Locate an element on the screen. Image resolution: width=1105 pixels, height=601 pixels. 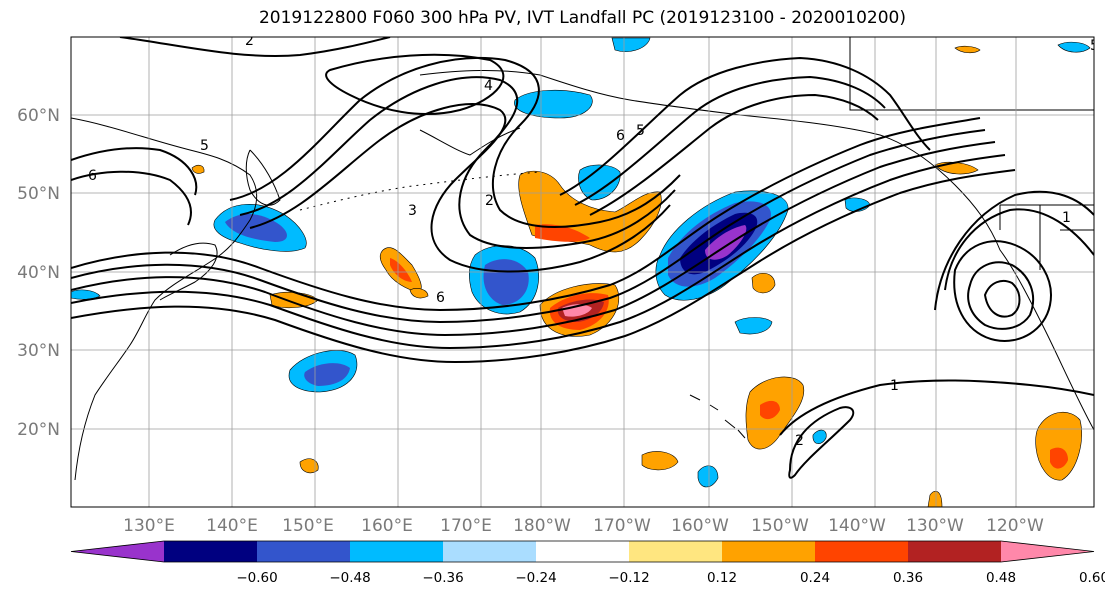
colorbar-tick-label: 0.36 is located at coordinates (908, 578).